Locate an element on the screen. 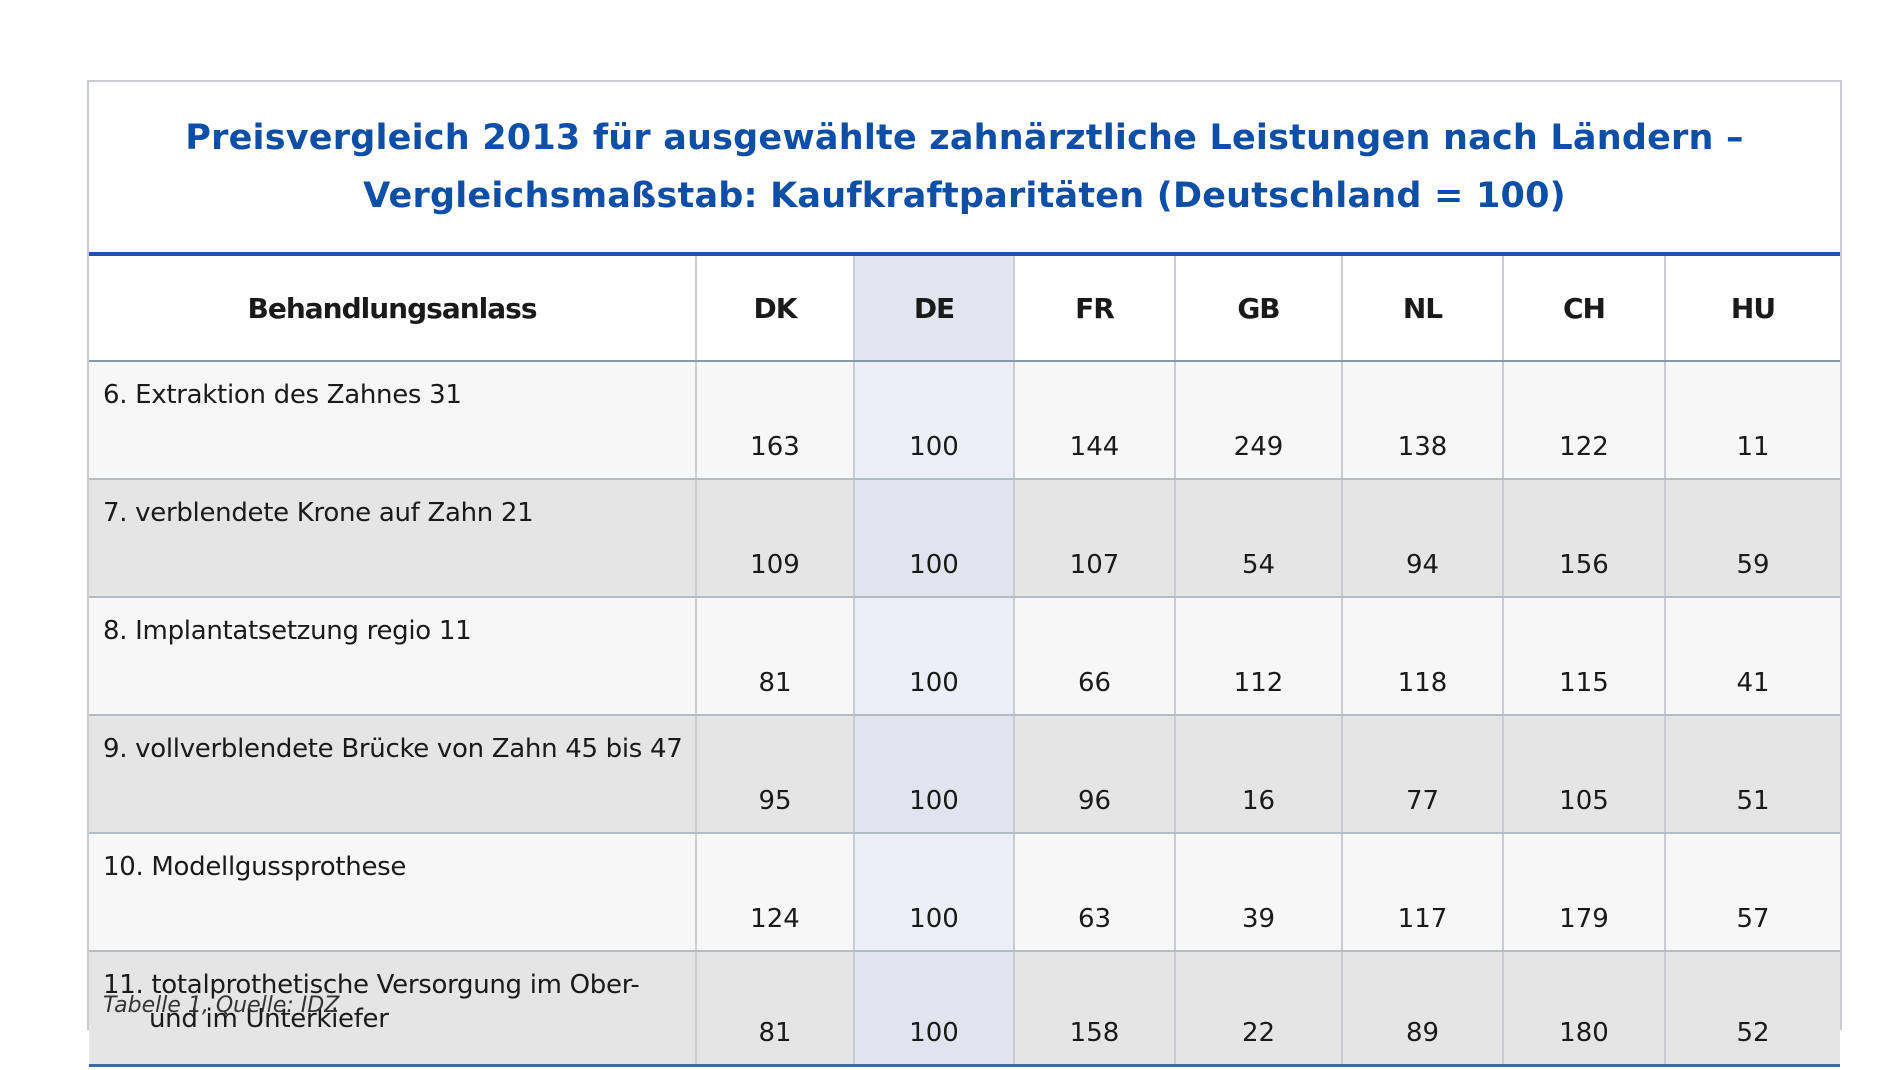  cell-fr: 144 is located at coordinates (1095, 420).